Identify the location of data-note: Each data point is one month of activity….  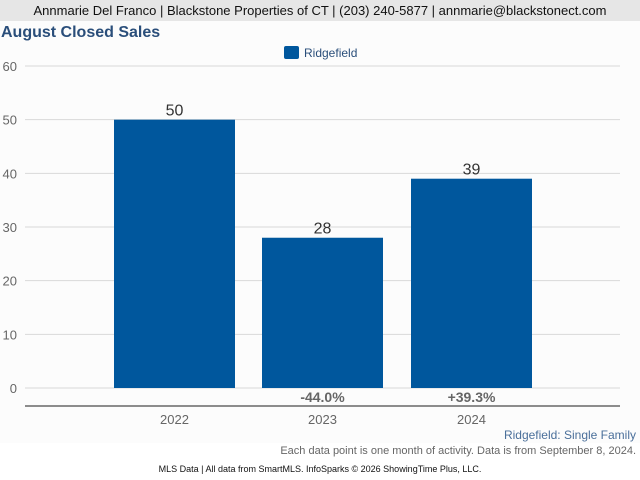
(458, 451).